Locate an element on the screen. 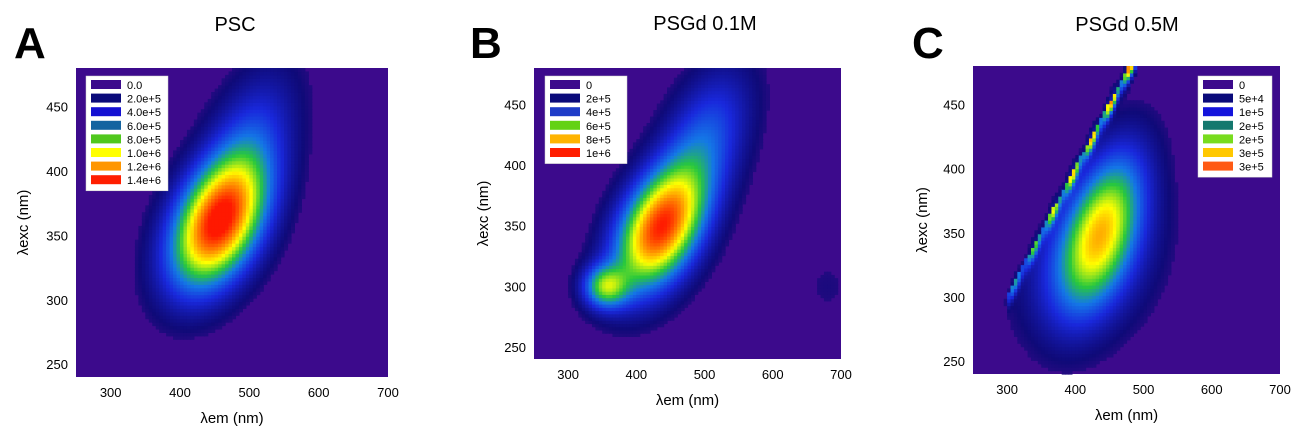  legend-label: 2.0e+5 is located at coordinates (144, 100).